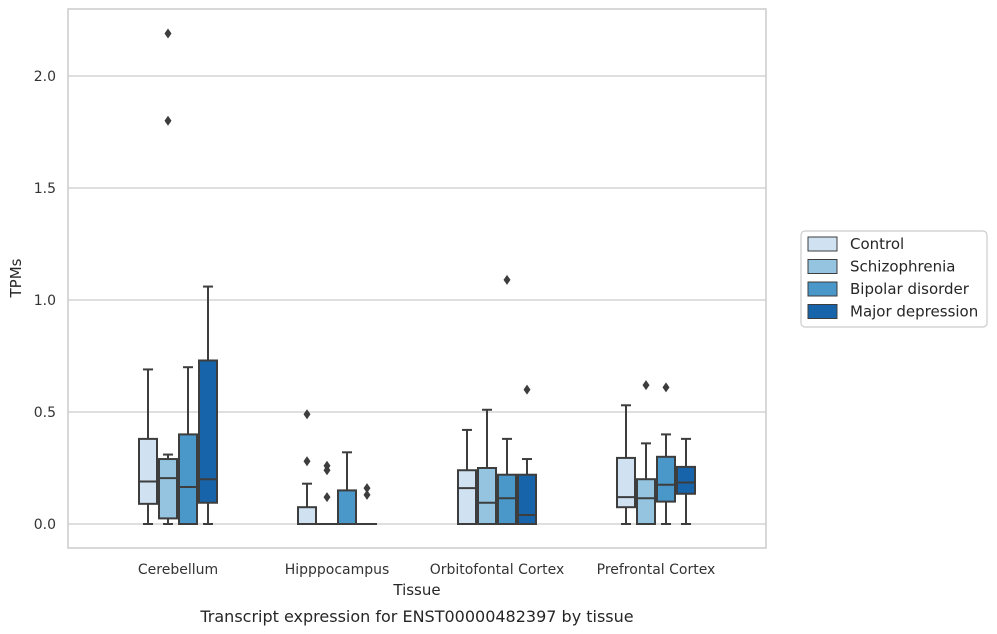 This screenshot has width=997, height=634. What do you see at coordinates (337, 570) in the screenshot?
I see `x-tick-label: Hipppocampus` at bounding box center [337, 570].